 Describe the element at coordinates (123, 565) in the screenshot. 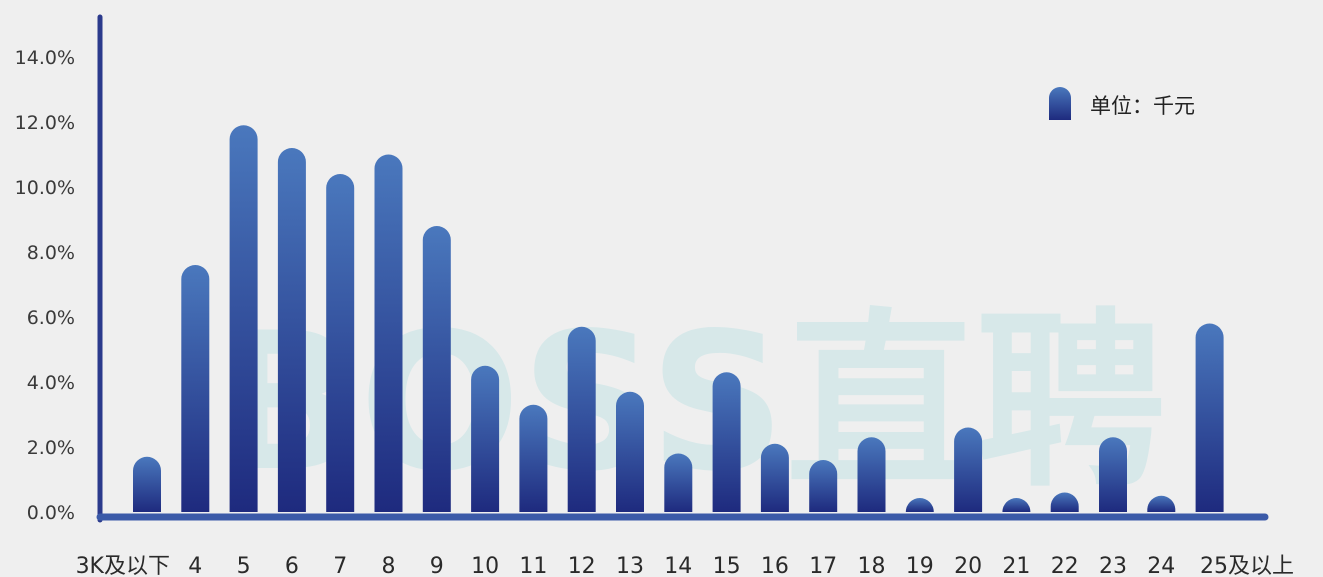

I see `x-tick-label: 3K及以下` at that location.